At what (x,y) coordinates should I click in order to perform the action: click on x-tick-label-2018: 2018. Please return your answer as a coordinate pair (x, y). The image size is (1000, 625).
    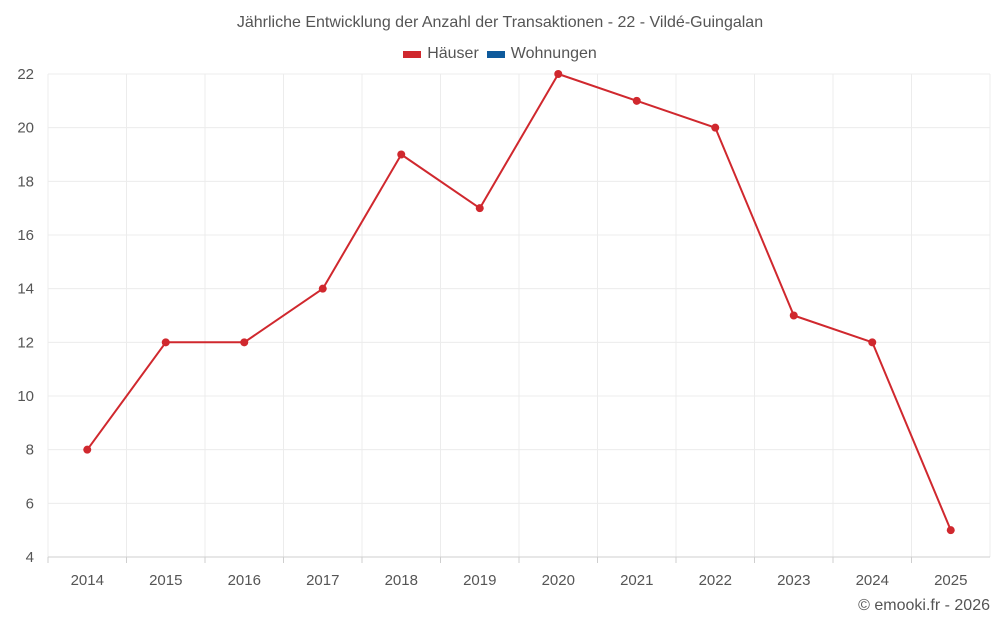
    Looking at the image, I should click on (401, 580).